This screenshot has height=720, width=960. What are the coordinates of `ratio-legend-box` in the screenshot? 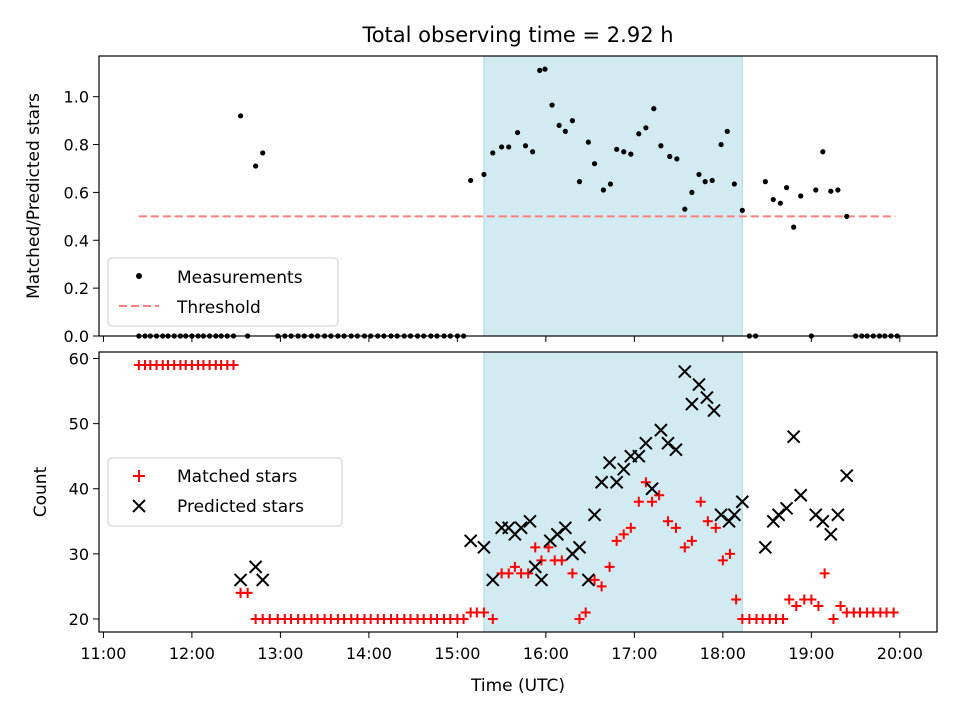 It's located at (223, 292).